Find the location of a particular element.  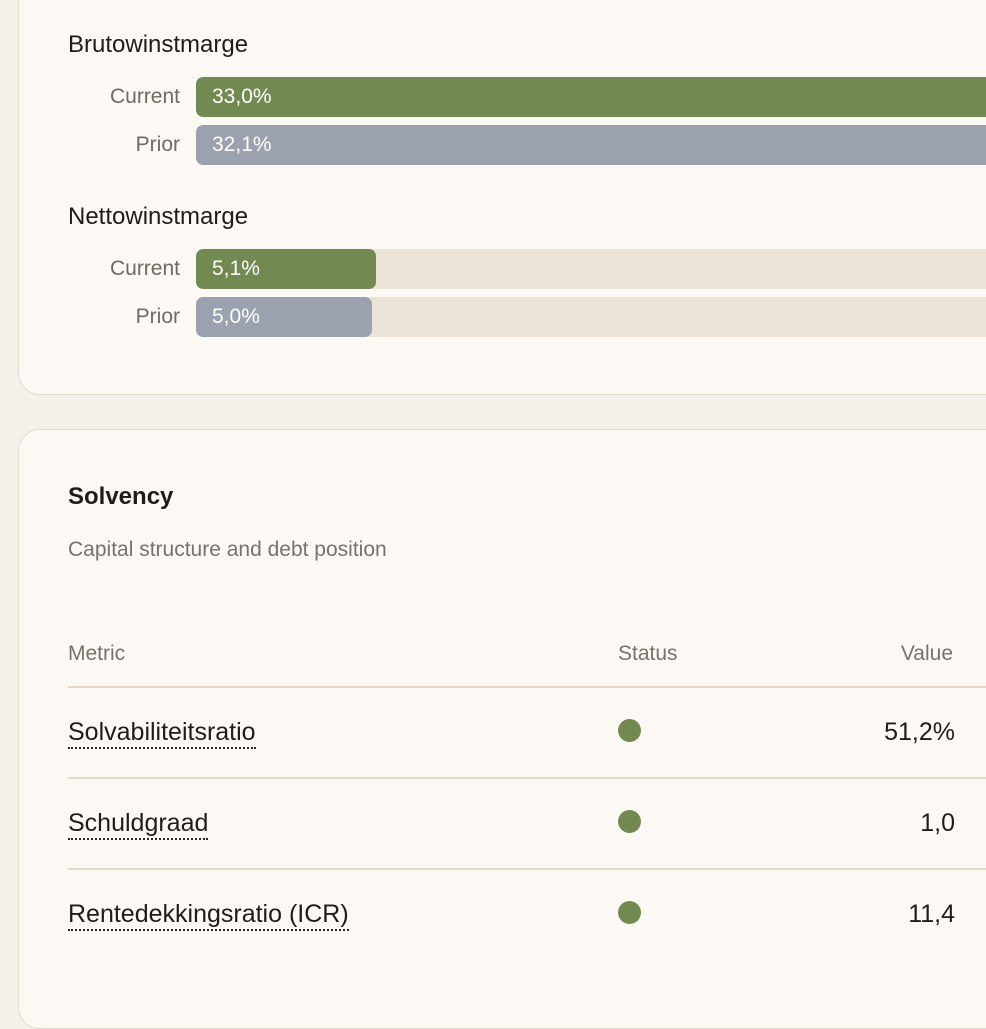

bar-value: 5,1% is located at coordinates (236, 268).